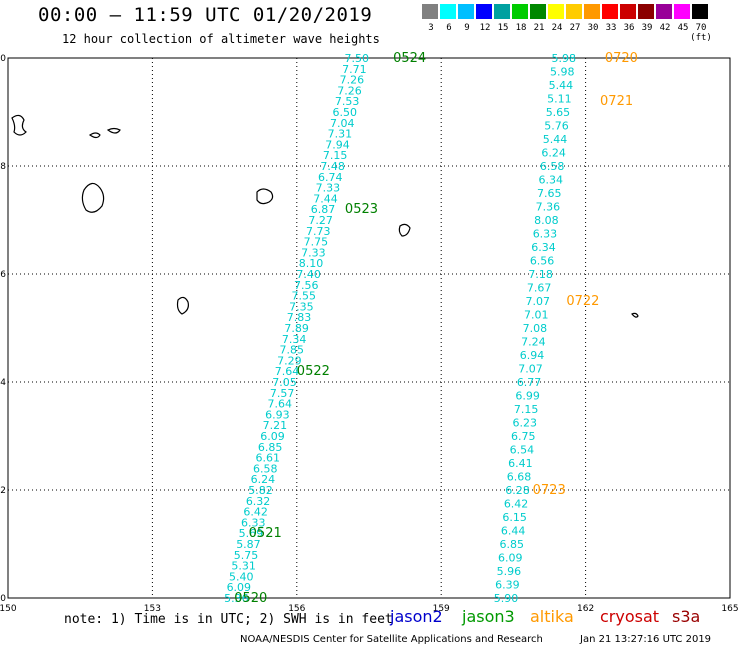 This screenshot has width=740, height=650. What do you see at coordinates (323, 209) in the screenshot?
I see `swh-point: 6.87` at bounding box center [323, 209].